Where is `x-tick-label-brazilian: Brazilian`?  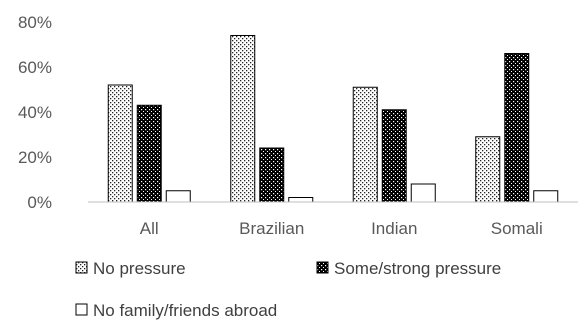
x-tick-label-brazilian: Brazilian is located at coordinates (271, 228).